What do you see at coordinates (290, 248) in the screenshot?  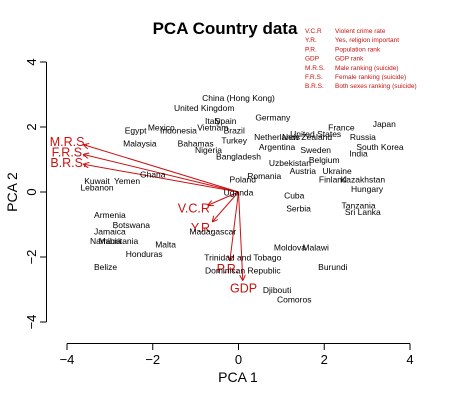 I see `country-label: Moldova` at bounding box center [290, 248].